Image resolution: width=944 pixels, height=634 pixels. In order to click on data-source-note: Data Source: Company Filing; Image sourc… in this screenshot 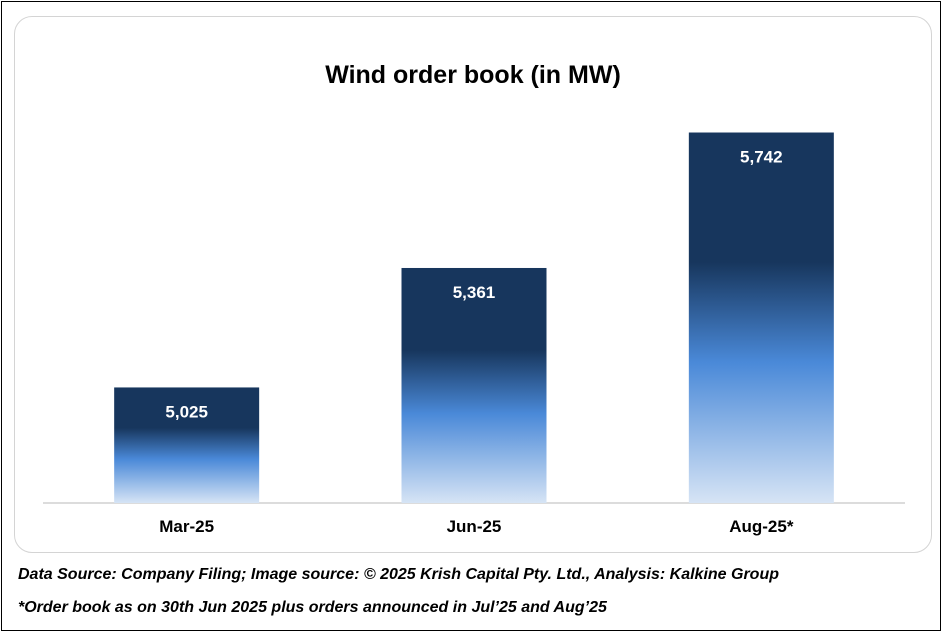, I will do `click(398, 574)`.